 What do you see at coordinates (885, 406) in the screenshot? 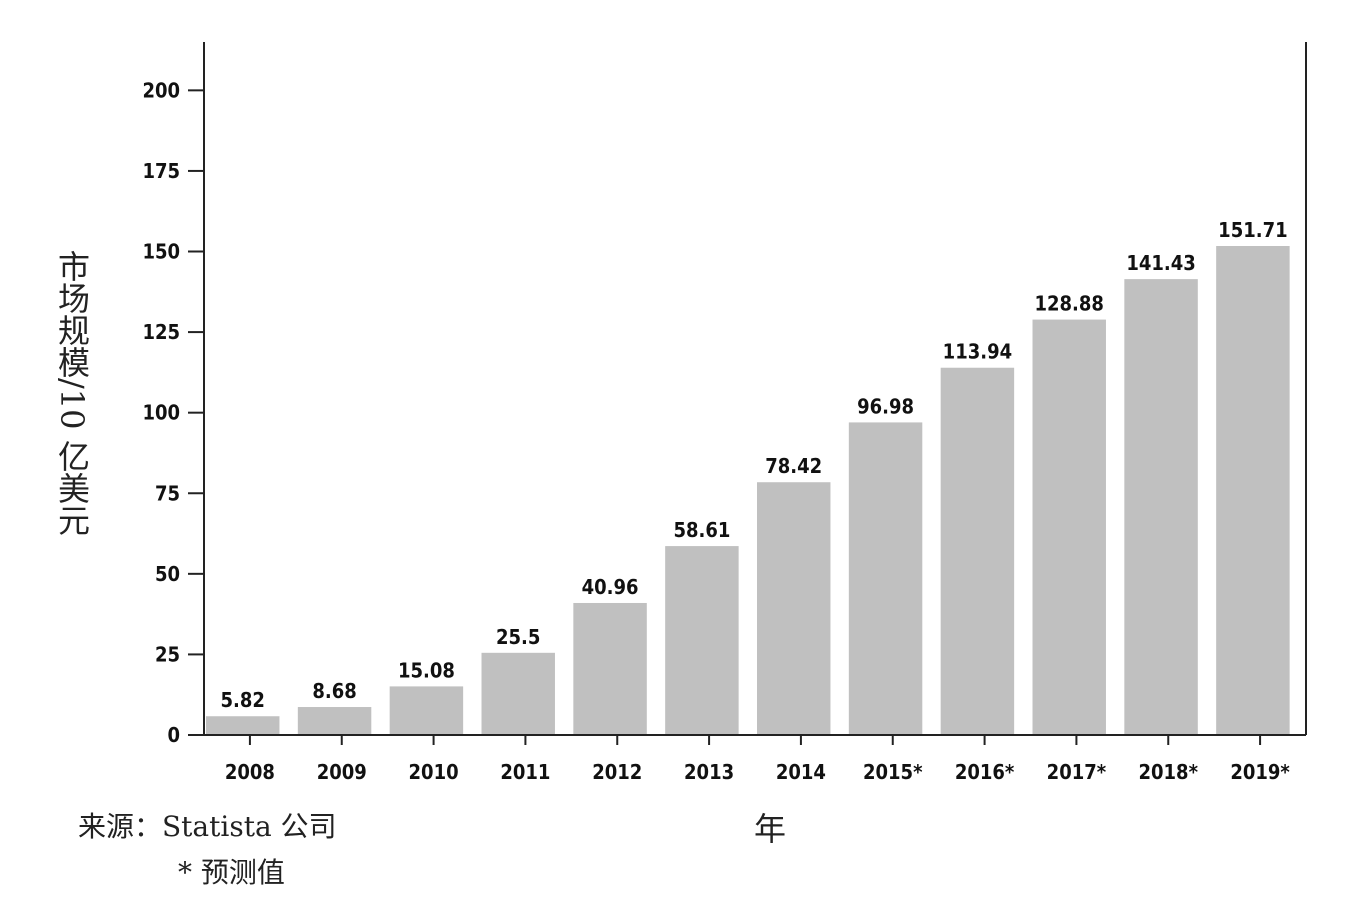
I see `data-label: 96.98` at bounding box center [885, 406].